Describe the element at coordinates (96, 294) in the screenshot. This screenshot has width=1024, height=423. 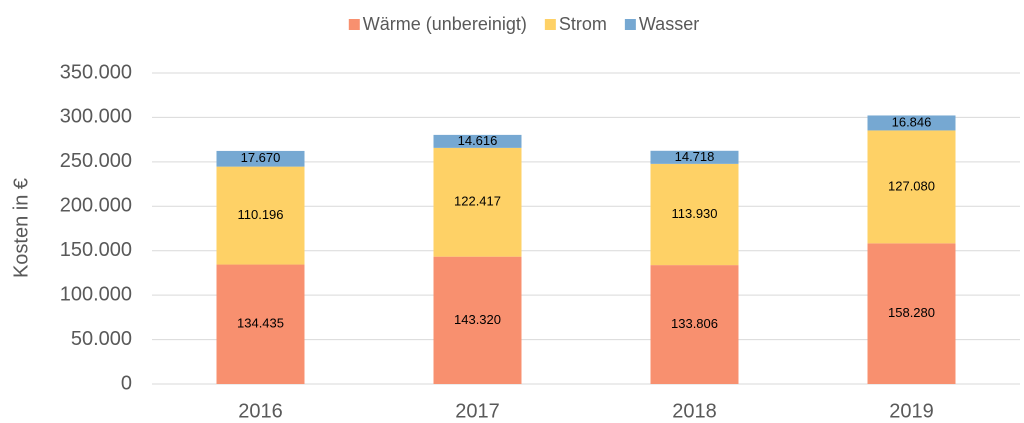
I see `y-tick-label: 100.000` at that location.